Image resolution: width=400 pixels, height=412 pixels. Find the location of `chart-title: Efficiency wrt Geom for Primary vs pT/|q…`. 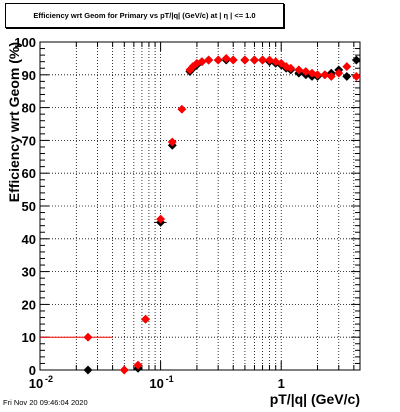

chart-title: Efficiency wrt Geom for Primary vs pT/|q… is located at coordinates (144, 15).